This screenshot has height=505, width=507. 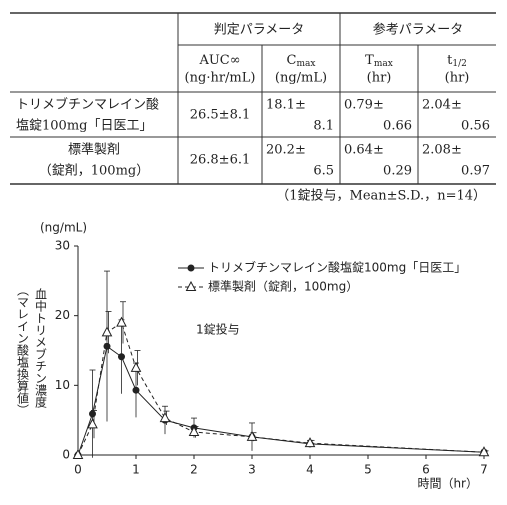 What do you see at coordinates (220, 160) in the screenshot?
I see `cell: 26.8±6.1` at bounding box center [220, 160].